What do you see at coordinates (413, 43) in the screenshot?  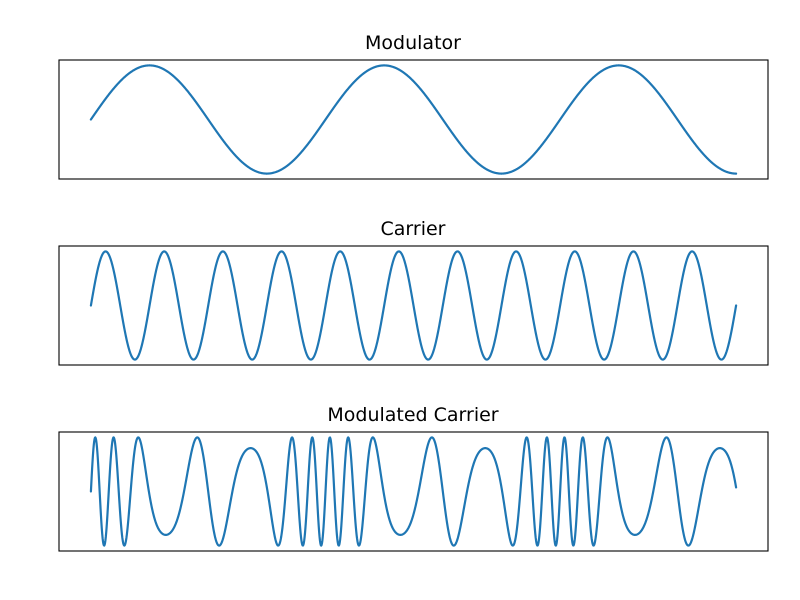 I see `panel-title-modulator: Modulator` at bounding box center [413, 43].